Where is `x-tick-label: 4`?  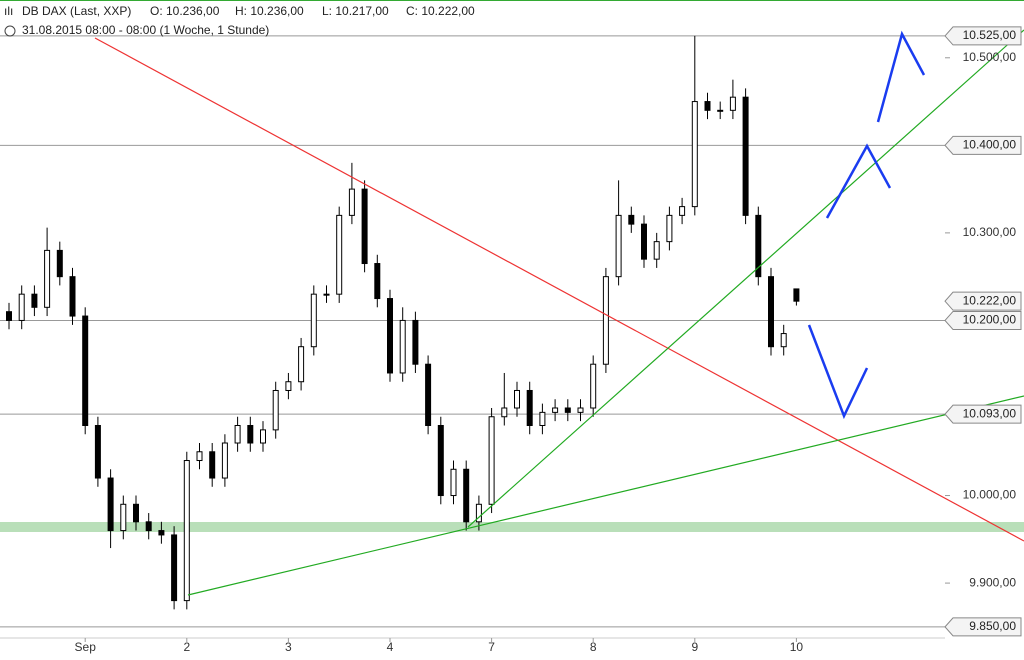
x-tick-label: 4 is located at coordinates (390, 647).